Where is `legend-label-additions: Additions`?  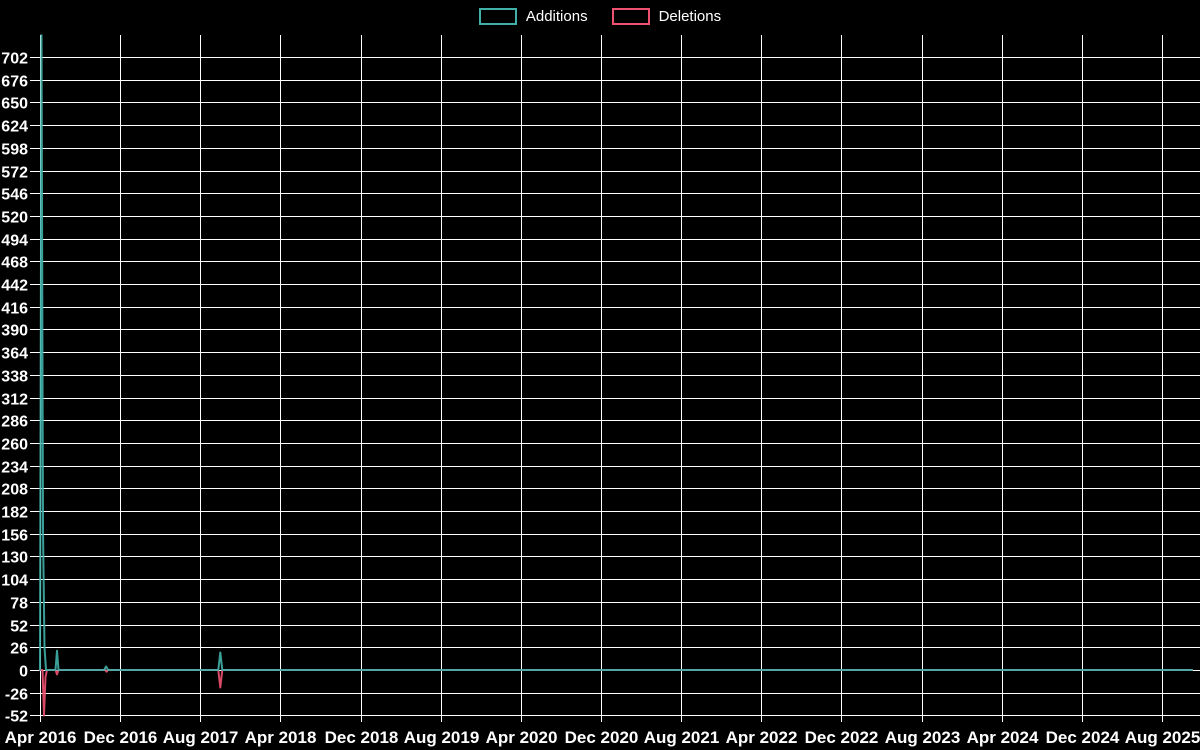 legend-label-additions: Additions is located at coordinates (556, 16).